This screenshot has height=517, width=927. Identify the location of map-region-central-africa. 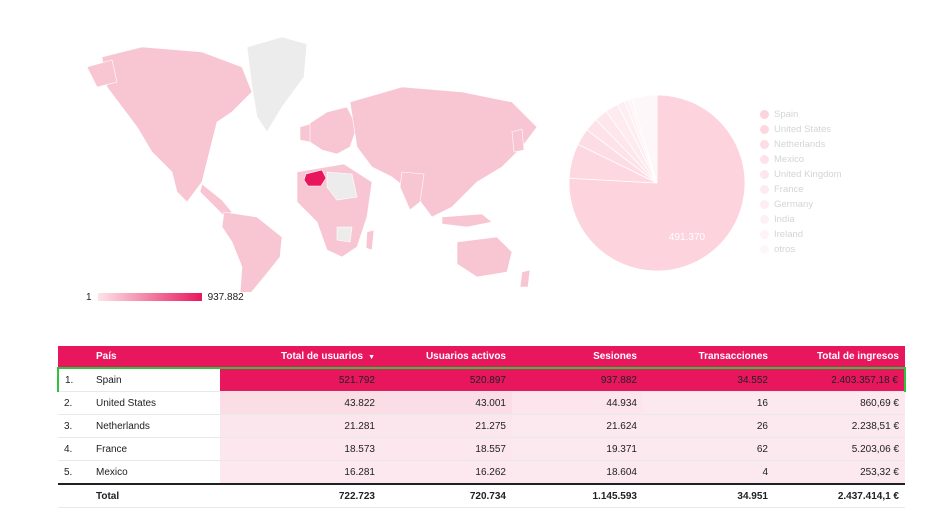
(344, 234).